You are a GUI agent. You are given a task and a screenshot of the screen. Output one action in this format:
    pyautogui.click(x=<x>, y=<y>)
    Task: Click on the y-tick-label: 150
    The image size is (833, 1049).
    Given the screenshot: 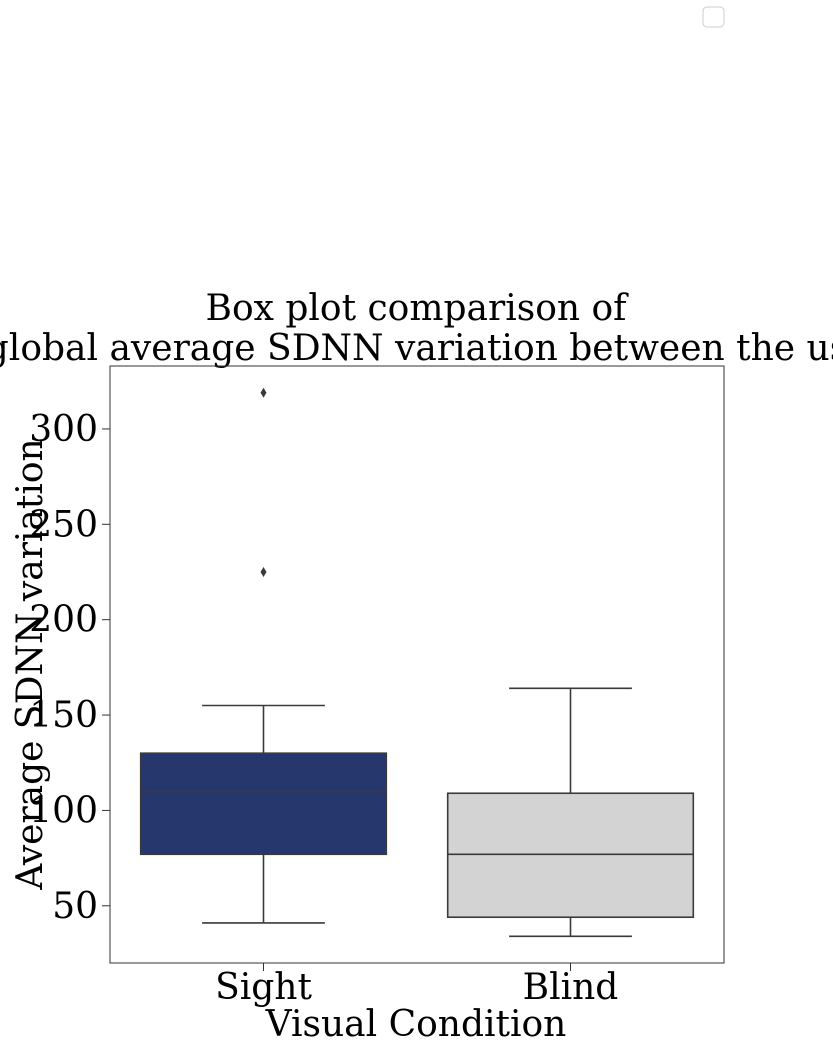 What is the action you would take?
    pyautogui.click(x=63, y=715)
    